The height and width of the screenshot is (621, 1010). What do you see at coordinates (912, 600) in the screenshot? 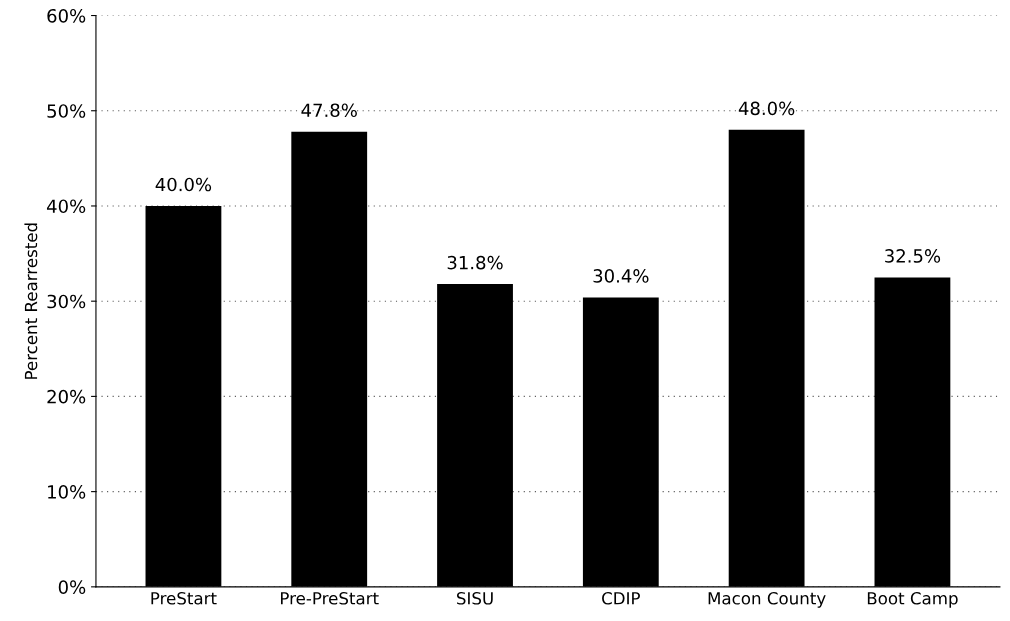
I see `x-tick-label: Boot Camp` at bounding box center [912, 600].